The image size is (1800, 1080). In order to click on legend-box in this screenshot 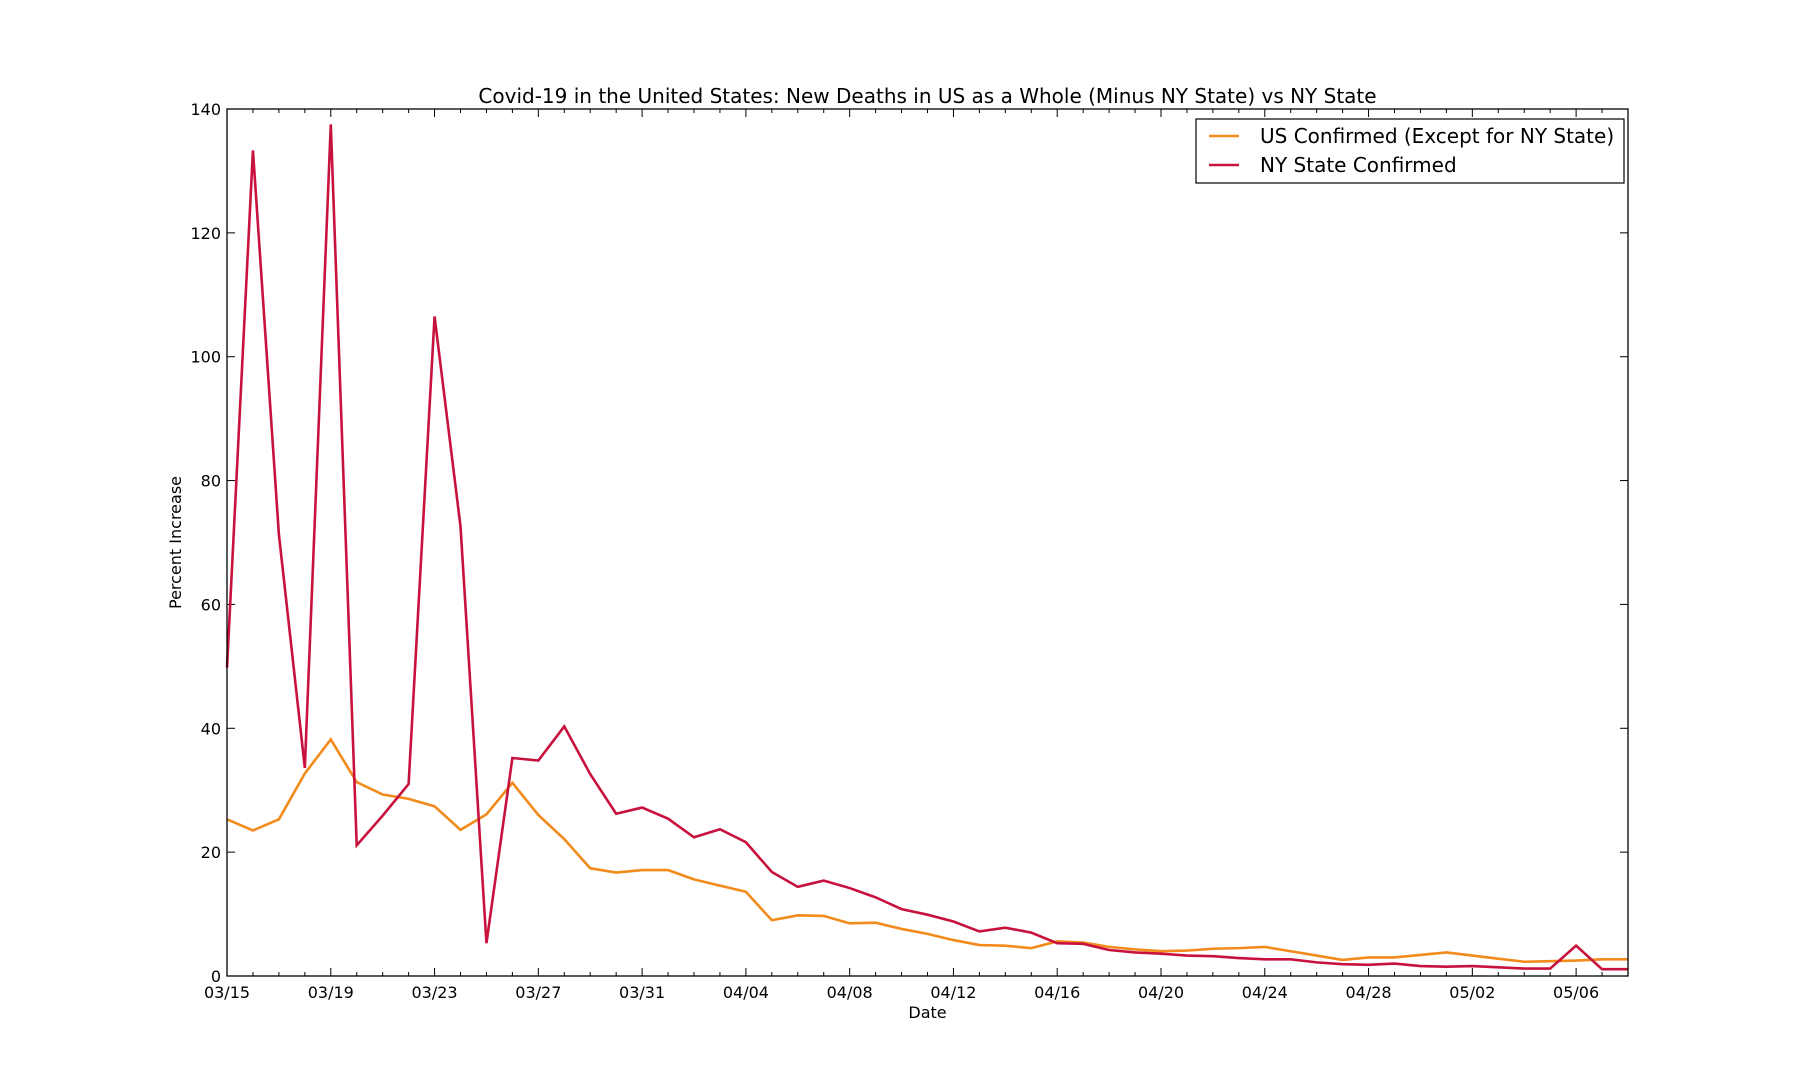, I will do `click(1410, 151)`.